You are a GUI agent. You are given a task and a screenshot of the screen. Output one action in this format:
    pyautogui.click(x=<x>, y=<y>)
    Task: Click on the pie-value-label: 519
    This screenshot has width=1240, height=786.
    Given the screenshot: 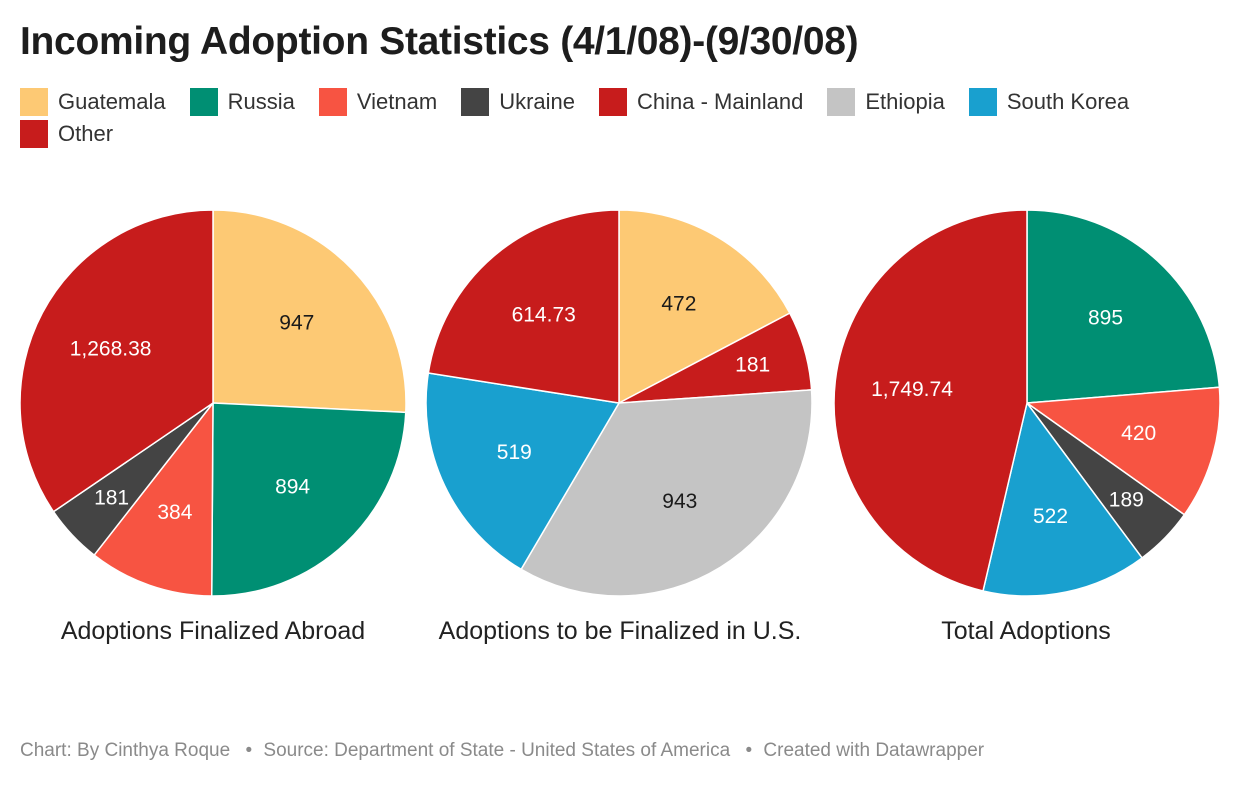 What is the action you would take?
    pyautogui.click(x=514, y=452)
    